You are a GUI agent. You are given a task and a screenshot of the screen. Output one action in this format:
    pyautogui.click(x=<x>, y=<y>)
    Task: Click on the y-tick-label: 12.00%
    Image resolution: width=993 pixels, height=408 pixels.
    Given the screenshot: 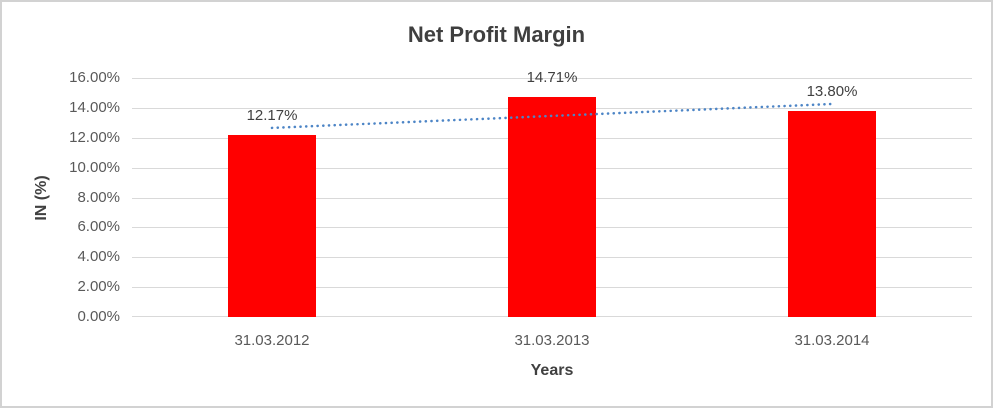 What is the action you would take?
    pyautogui.click(x=94, y=137)
    